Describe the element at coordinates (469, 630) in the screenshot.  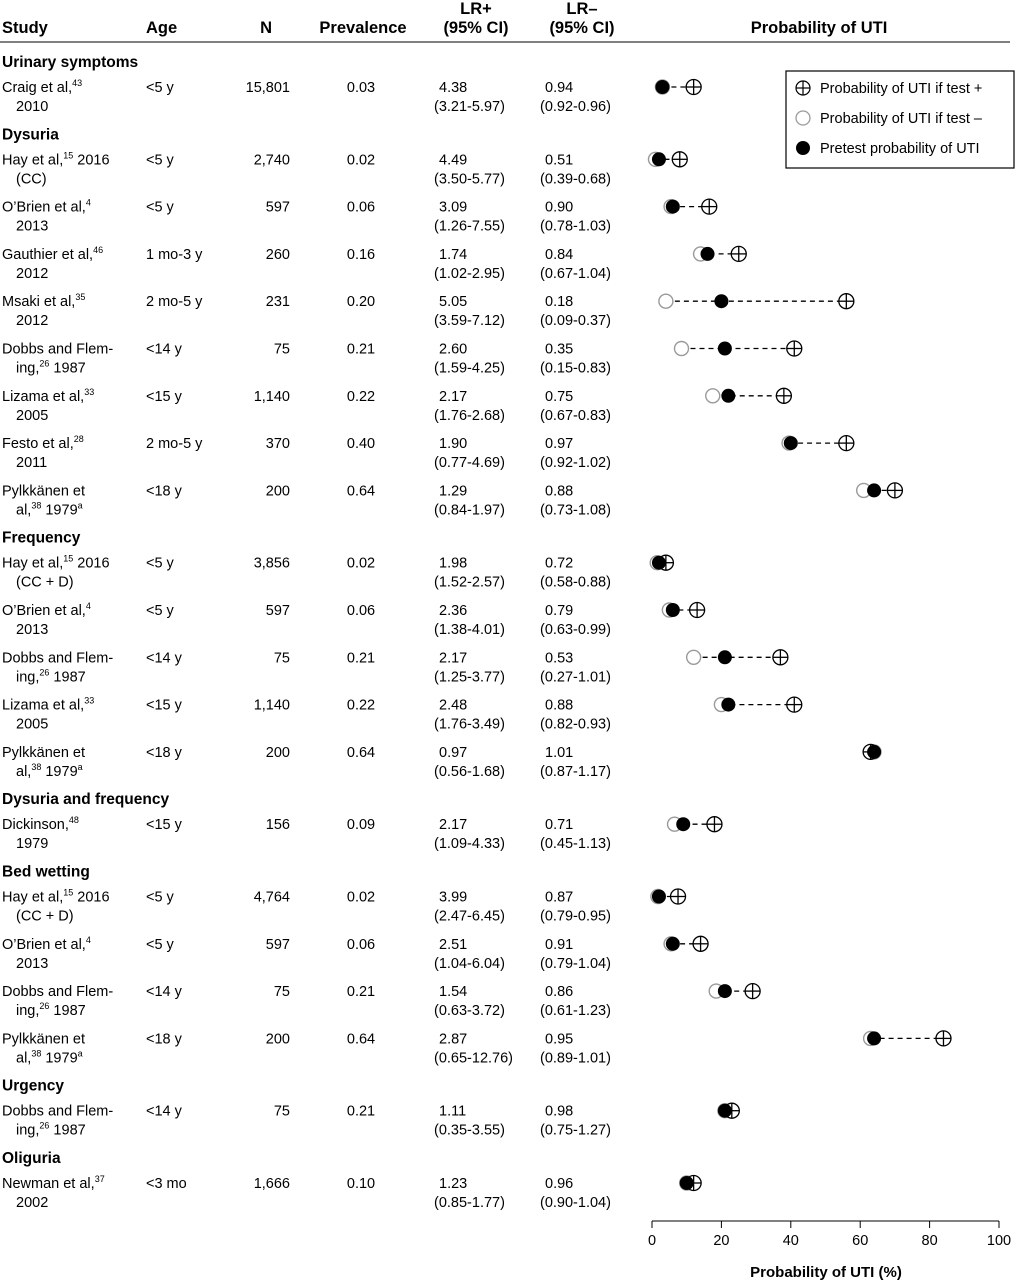
I see `lr-positive-ci-cell: (1.38-4.01)` at that location.